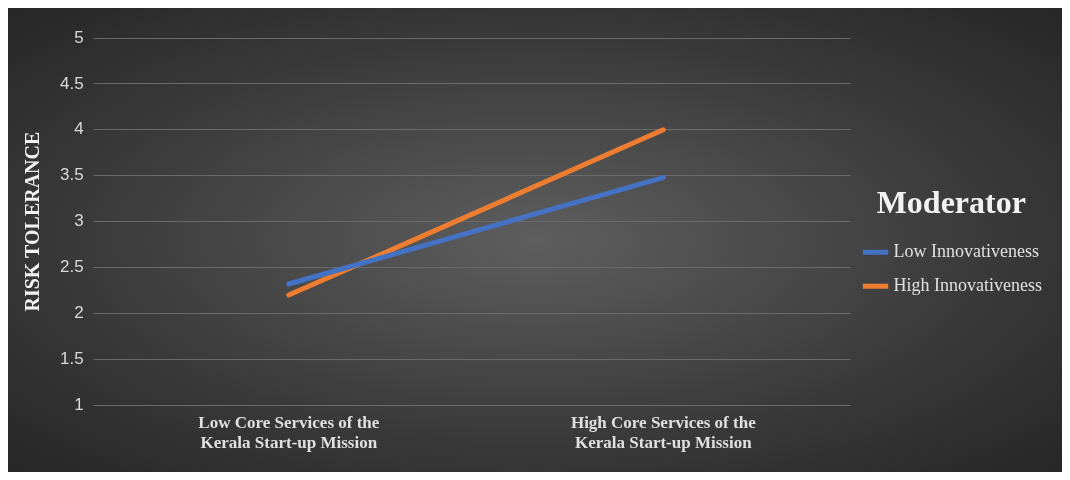 The width and height of the screenshot is (1070, 480). What do you see at coordinates (79, 129) in the screenshot?
I see `y-tick-label: 4` at bounding box center [79, 129].